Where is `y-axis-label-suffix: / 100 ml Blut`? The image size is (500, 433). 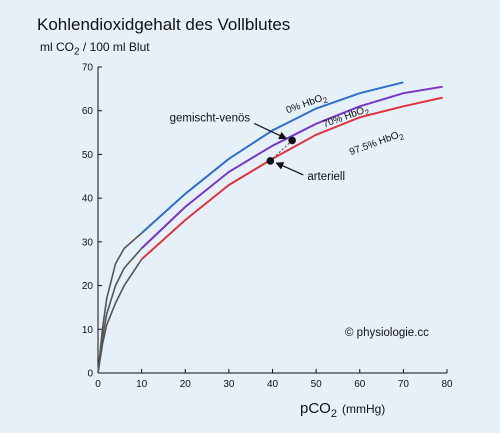 y-axis-label-suffix: / 100 ml Blut is located at coordinates (114, 47).